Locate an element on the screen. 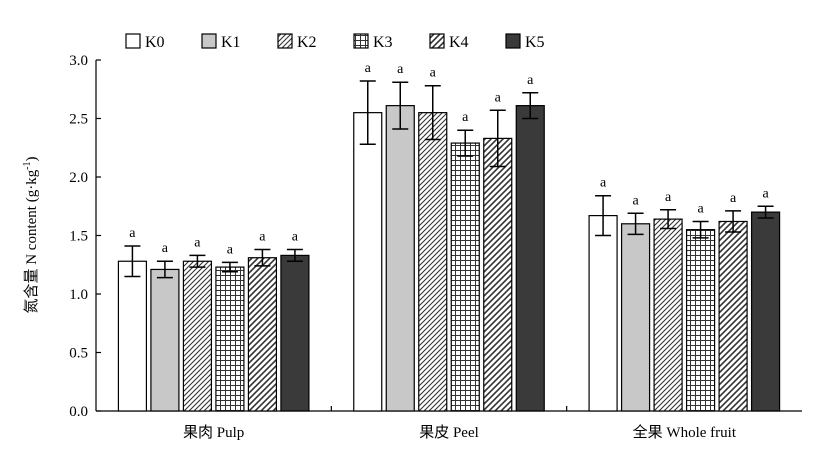 The width and height of the screenshot is (822, 462). legend-swatch-k5 is located at coordinates (513, 41).